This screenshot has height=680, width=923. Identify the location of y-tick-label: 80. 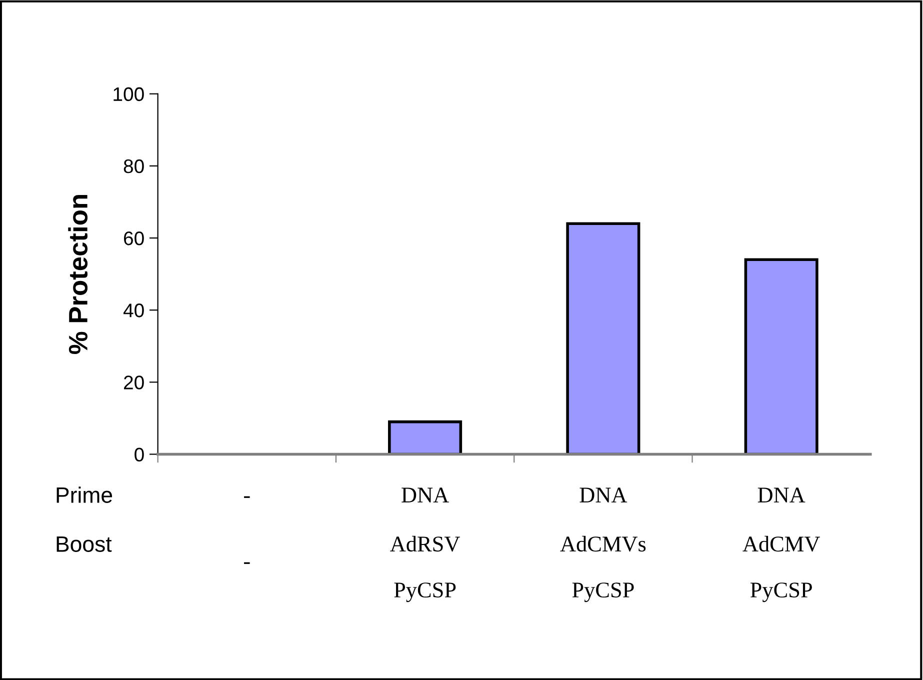
(134, 166).